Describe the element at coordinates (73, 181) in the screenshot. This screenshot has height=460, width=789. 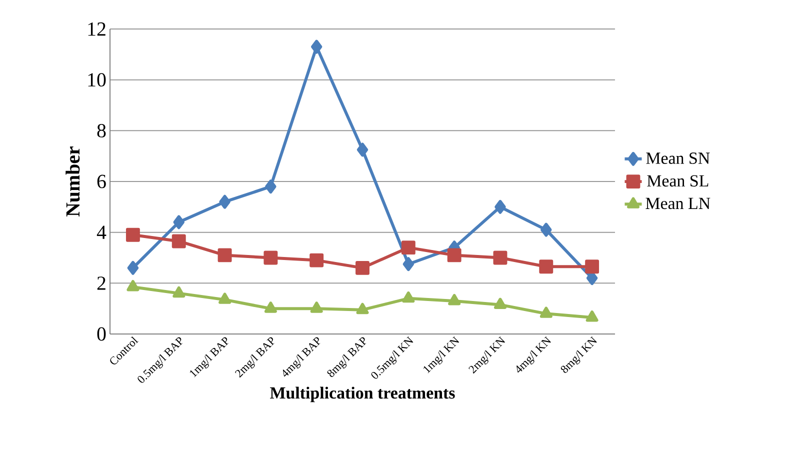
I see `y-axis-title: Number` at that location.